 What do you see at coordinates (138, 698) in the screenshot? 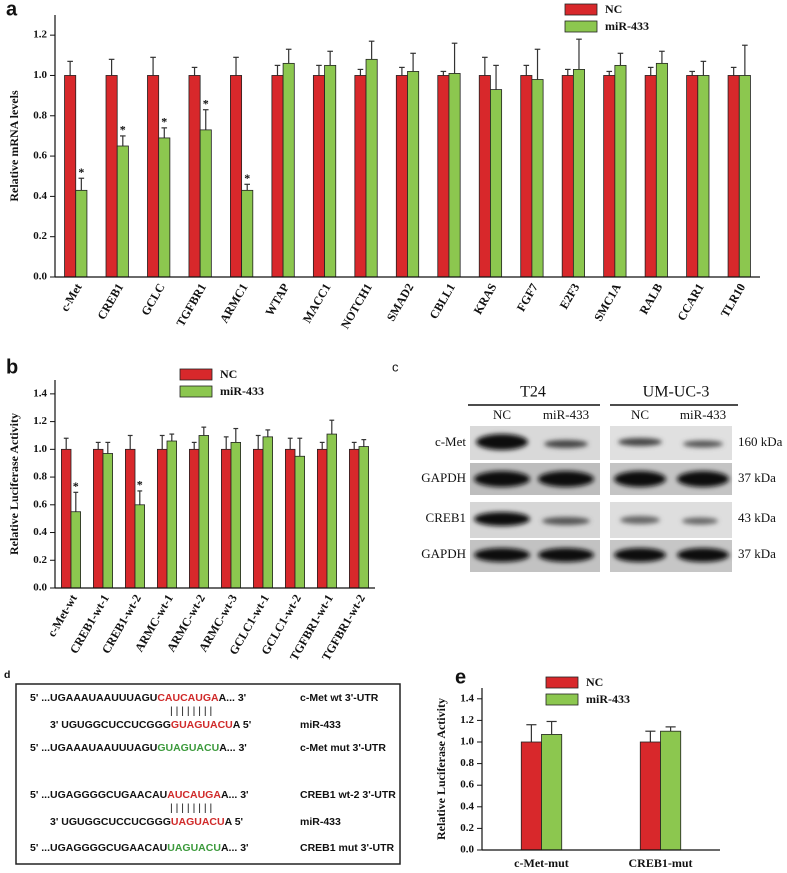
I see `sequence: 5' ...UGAAAUAAUUUAGUCAUCAUGAA... 3'` at bounding box center [138, 698].